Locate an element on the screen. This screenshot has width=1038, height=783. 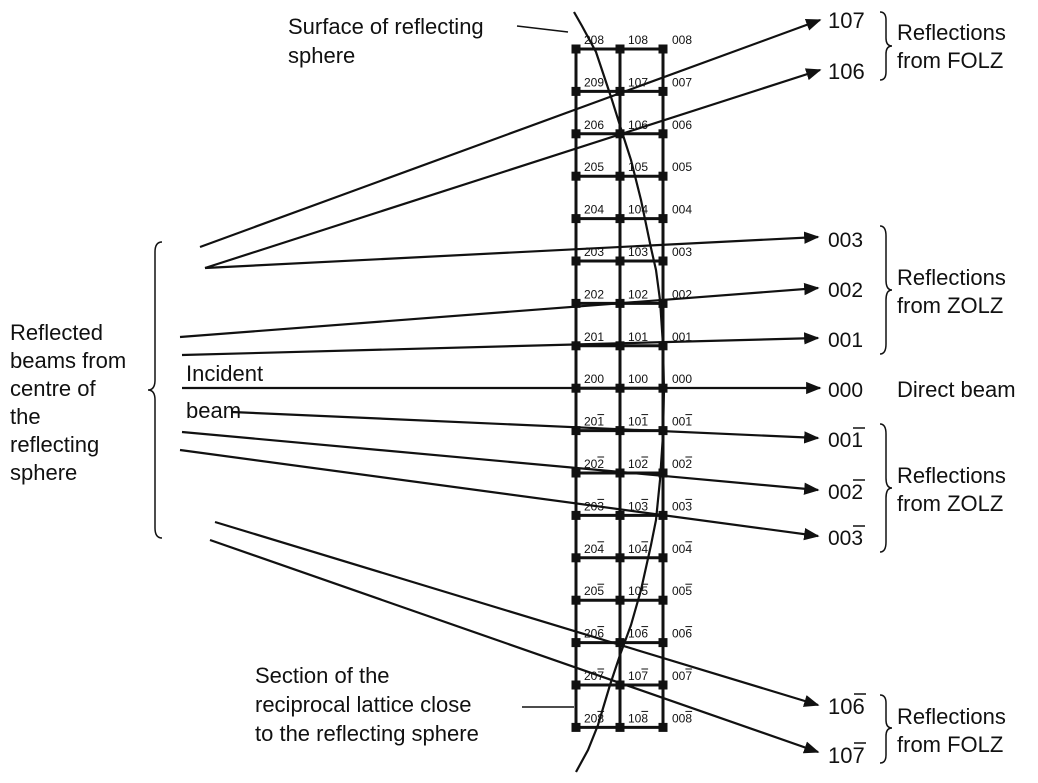
section-label-line1: Section of the is located at coordinates (322, 675).